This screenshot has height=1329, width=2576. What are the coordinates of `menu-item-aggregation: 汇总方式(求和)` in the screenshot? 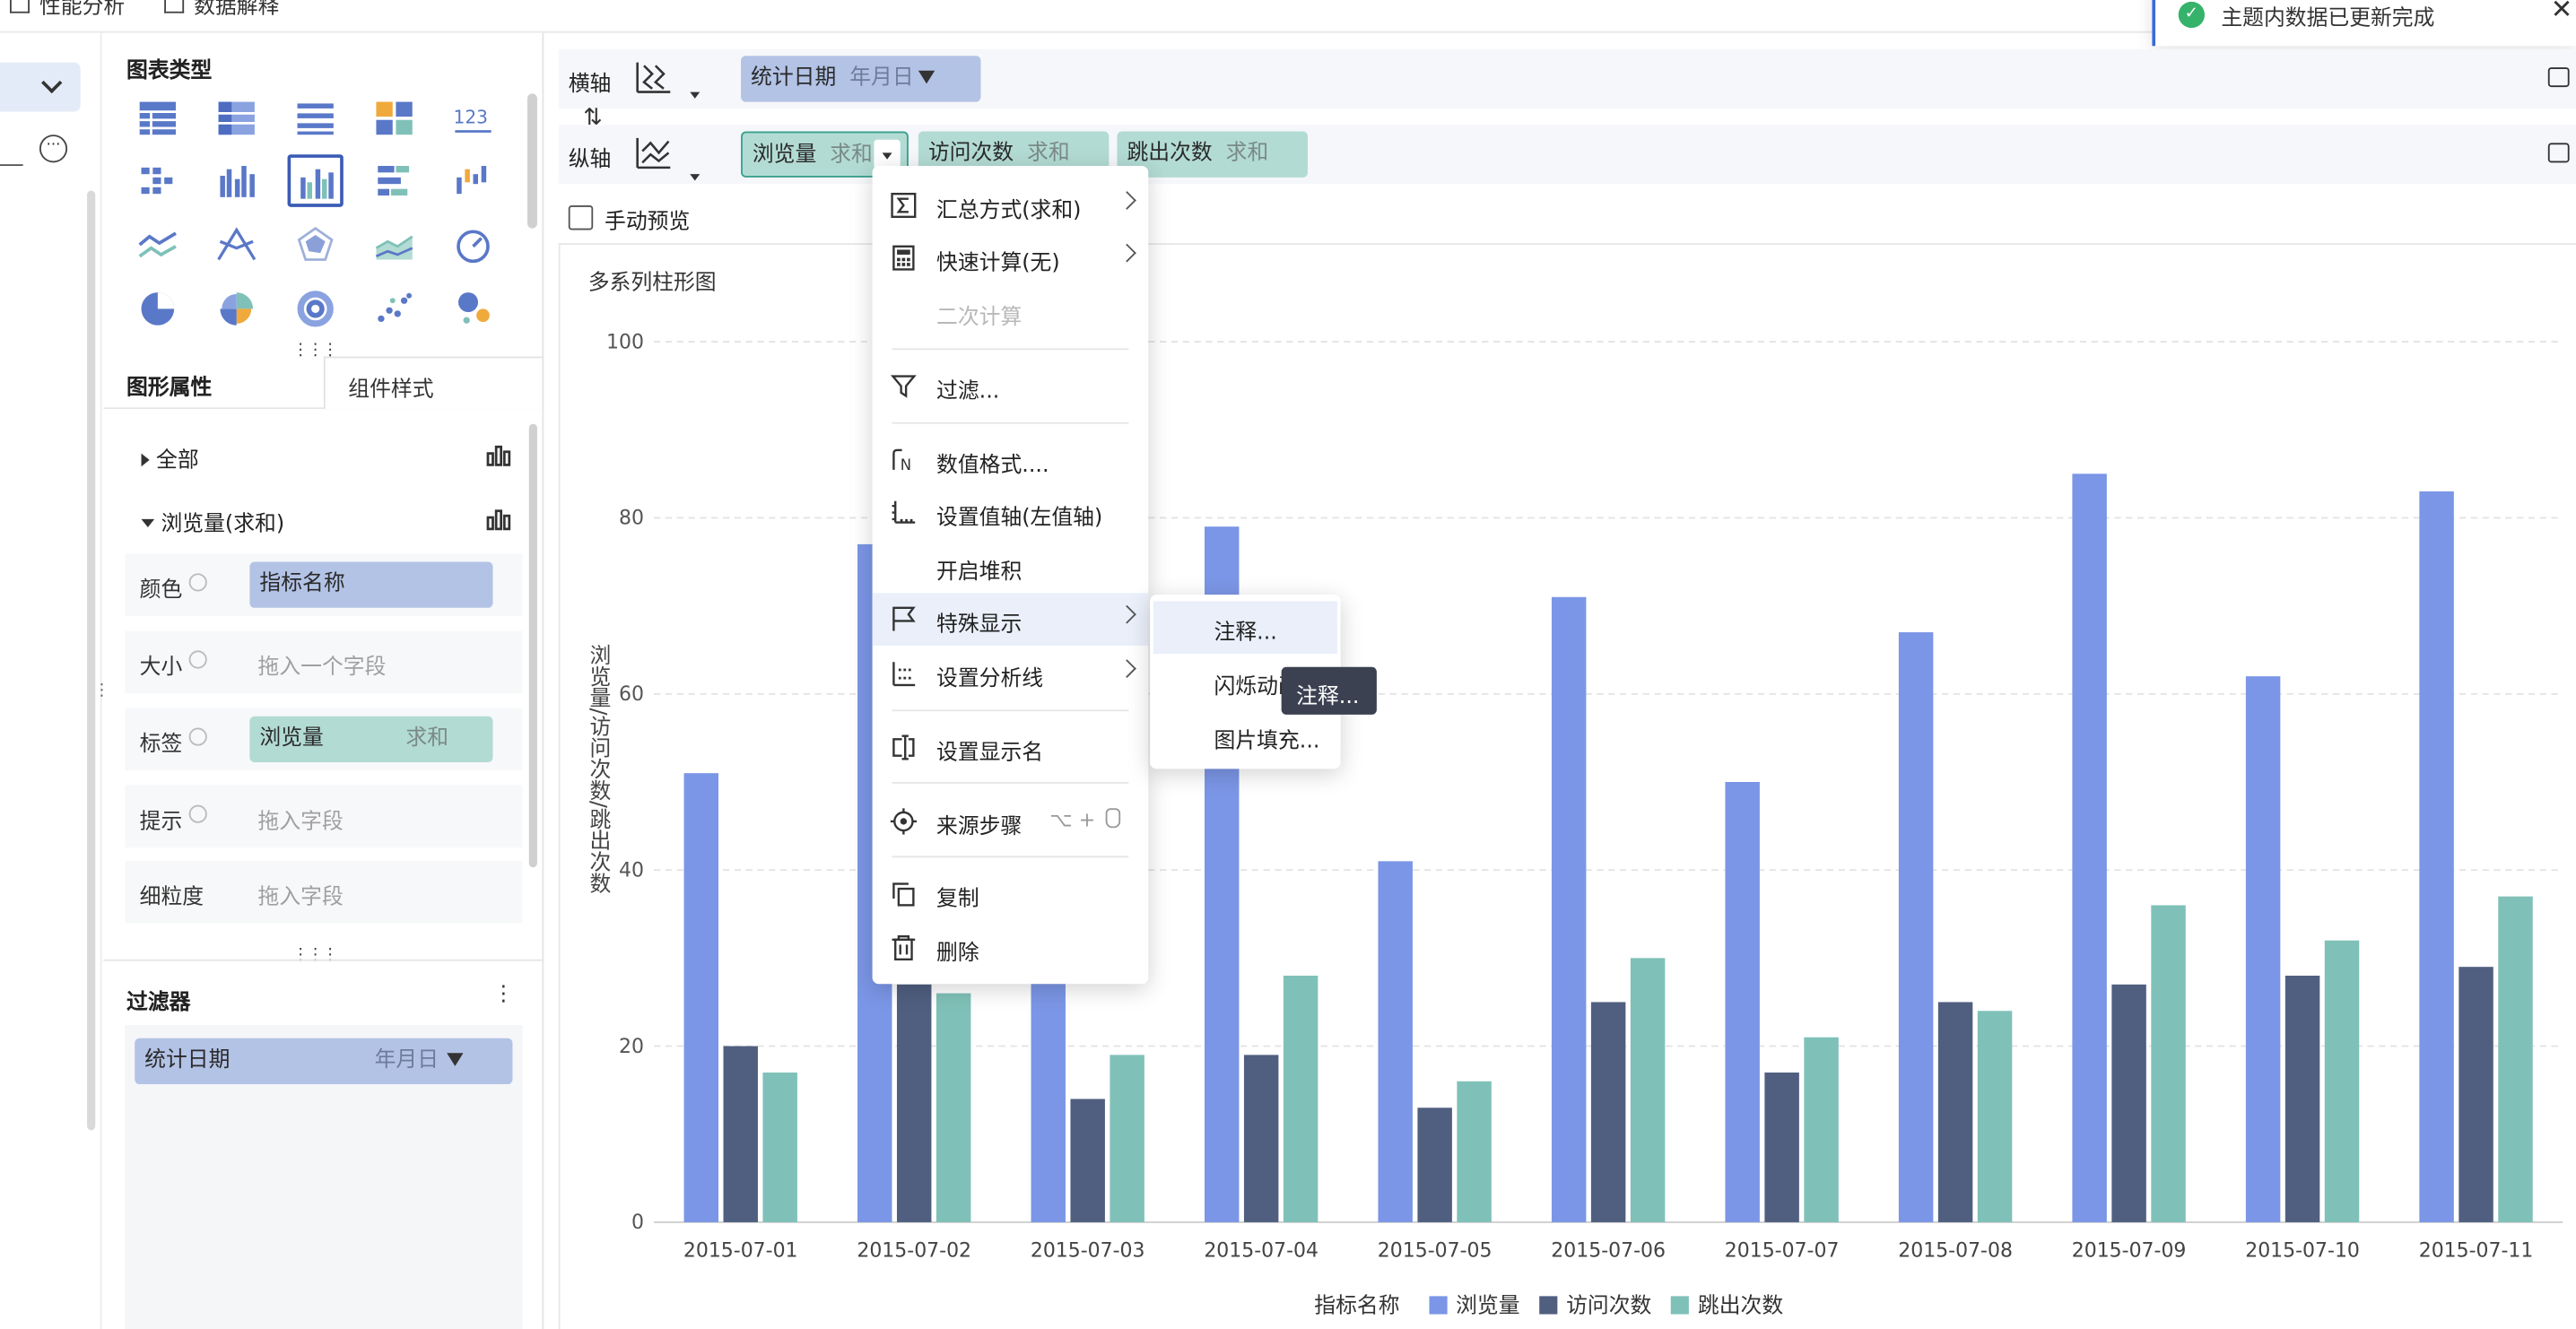 It's located at (1011, 205).